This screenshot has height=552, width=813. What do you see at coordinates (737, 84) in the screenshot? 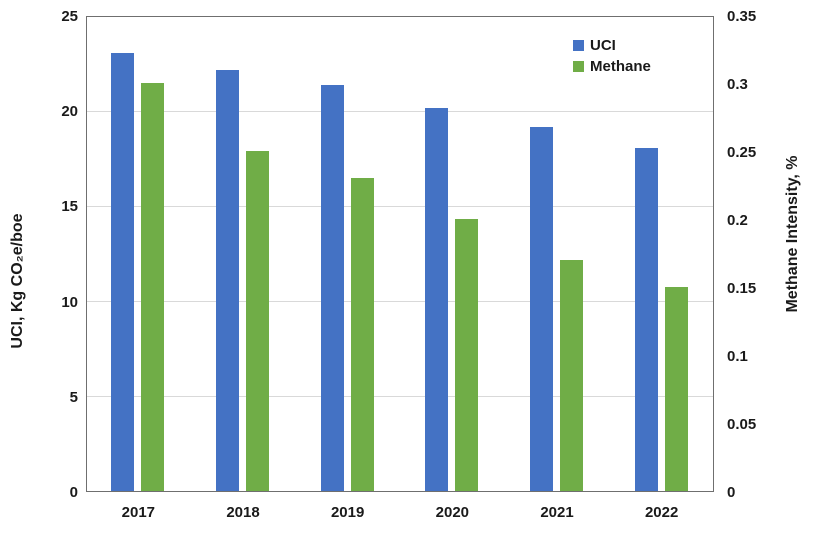
I see `right-axis-tick-0.3: 0.3` at bounding box center [737, 84].